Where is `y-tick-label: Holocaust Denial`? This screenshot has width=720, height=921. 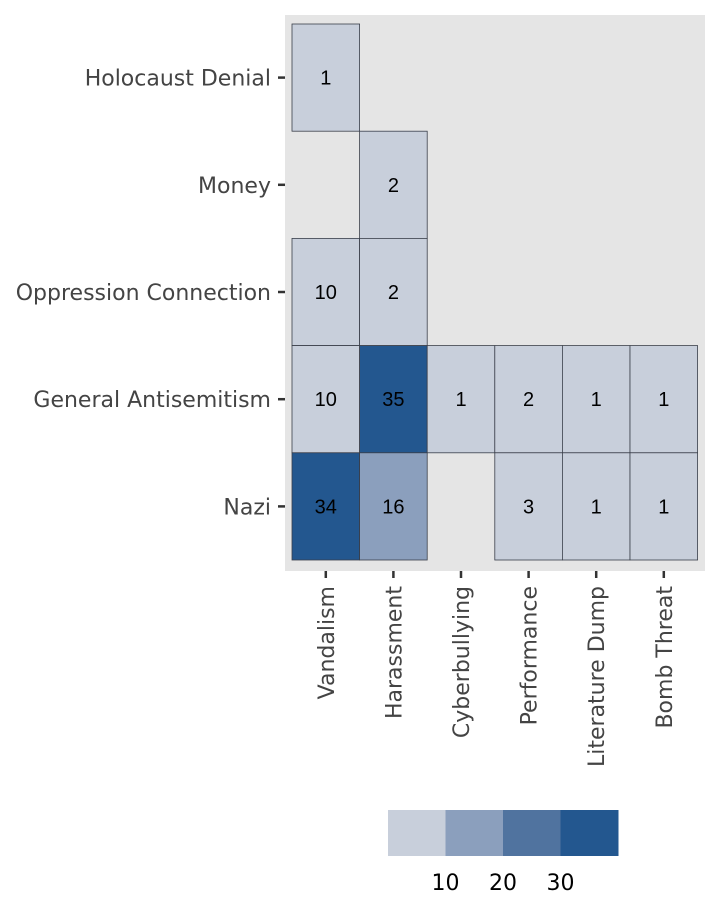
y-tick-label: Holocaust Denial is located at coordinates (178, 79).